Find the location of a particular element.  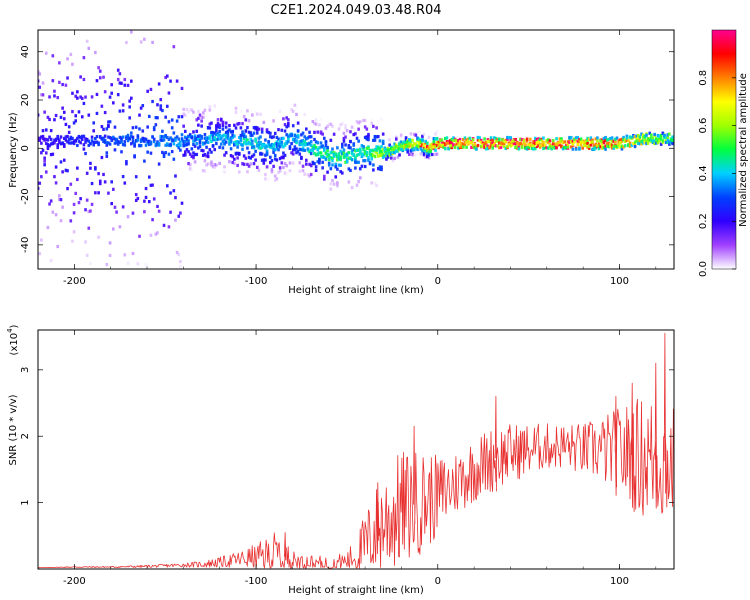

svg-text: (x104) is located at coordinates (13, 339).